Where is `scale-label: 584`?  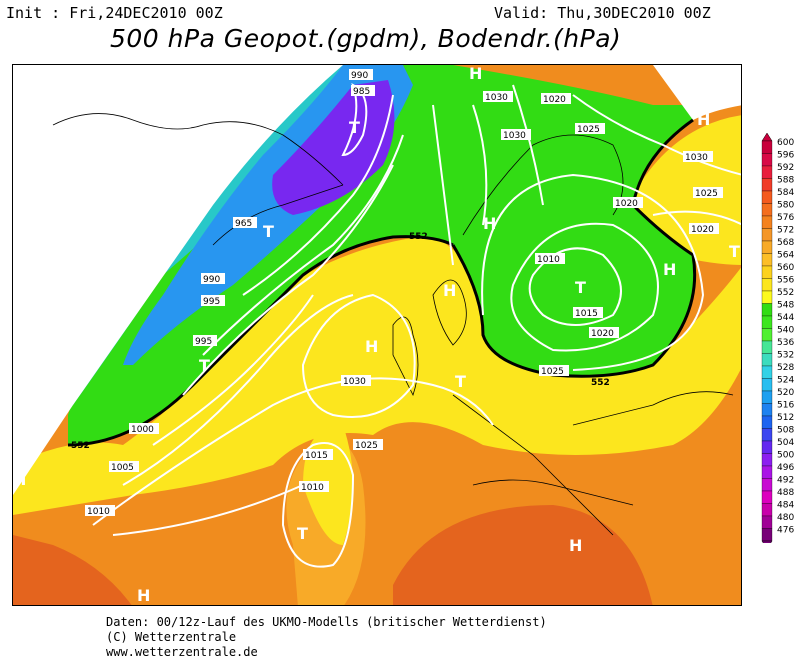
scale-label: 584 is located at coordinates (785, 193).